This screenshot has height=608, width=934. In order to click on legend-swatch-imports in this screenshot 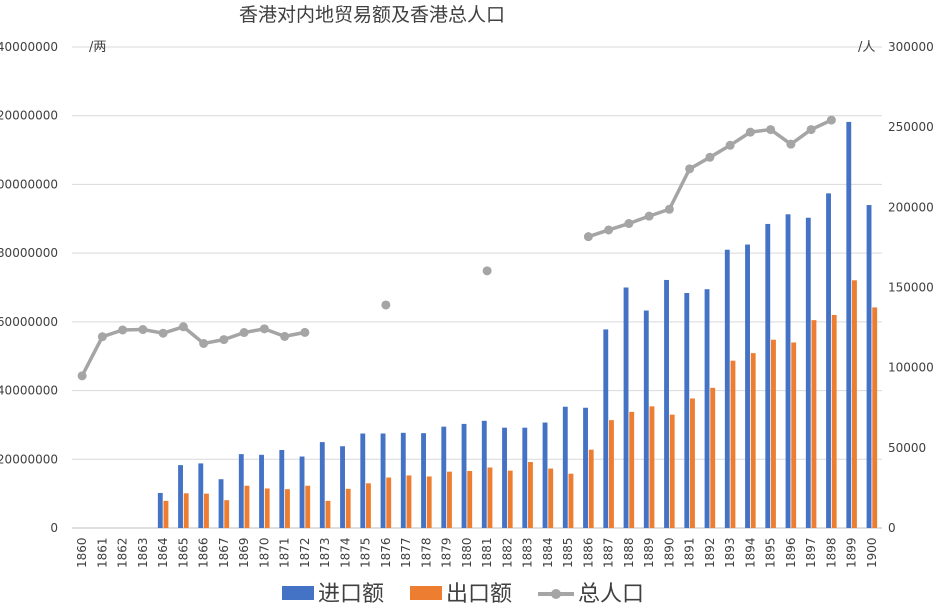, I will do `click(298, 593)`.